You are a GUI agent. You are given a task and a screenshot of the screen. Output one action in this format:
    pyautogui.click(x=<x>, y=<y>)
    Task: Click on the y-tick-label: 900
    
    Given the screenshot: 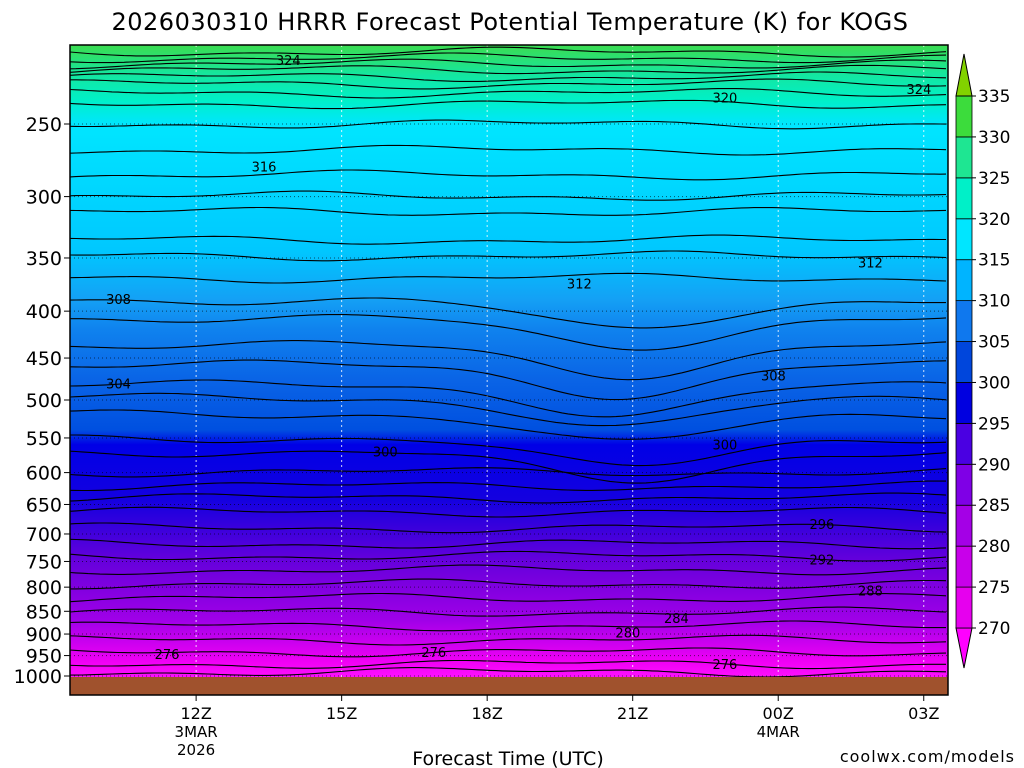 What is the action you would take?
    pyautogui.click(x=44, y=635)
    